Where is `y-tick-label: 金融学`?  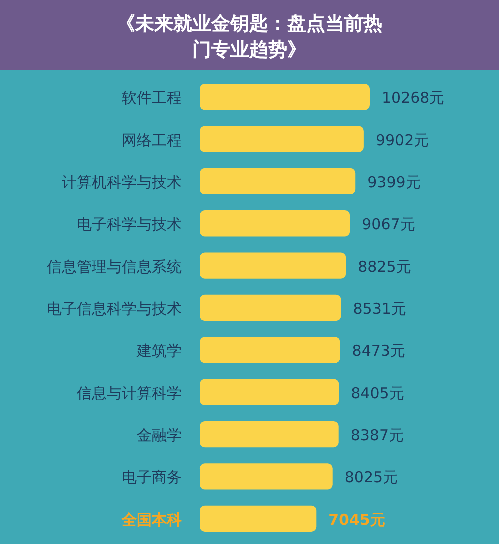
y-tick-label: 金融学 is located at coordinates (159, 435).